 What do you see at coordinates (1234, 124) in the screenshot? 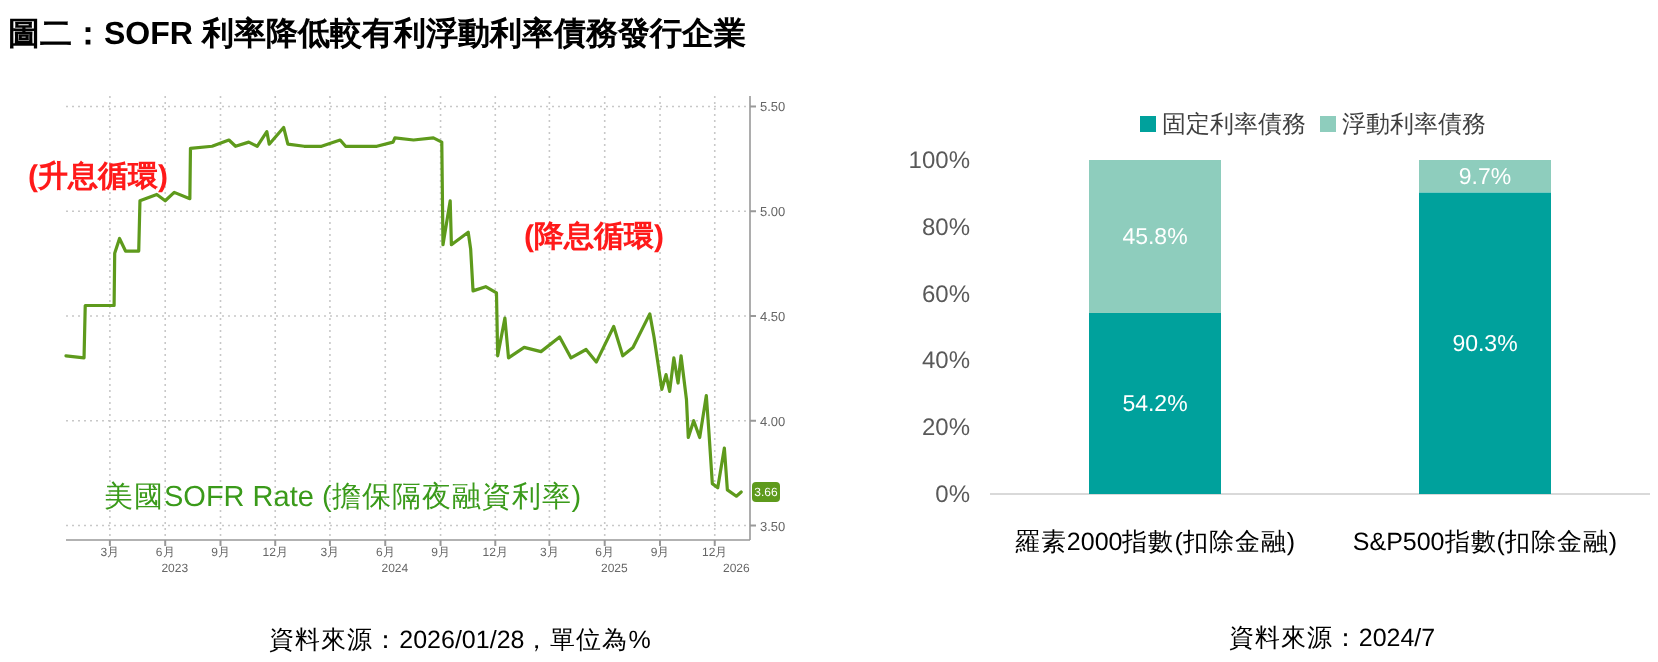
I see `legend-label: 固定利率債務` at bounding box center [1234, 124].